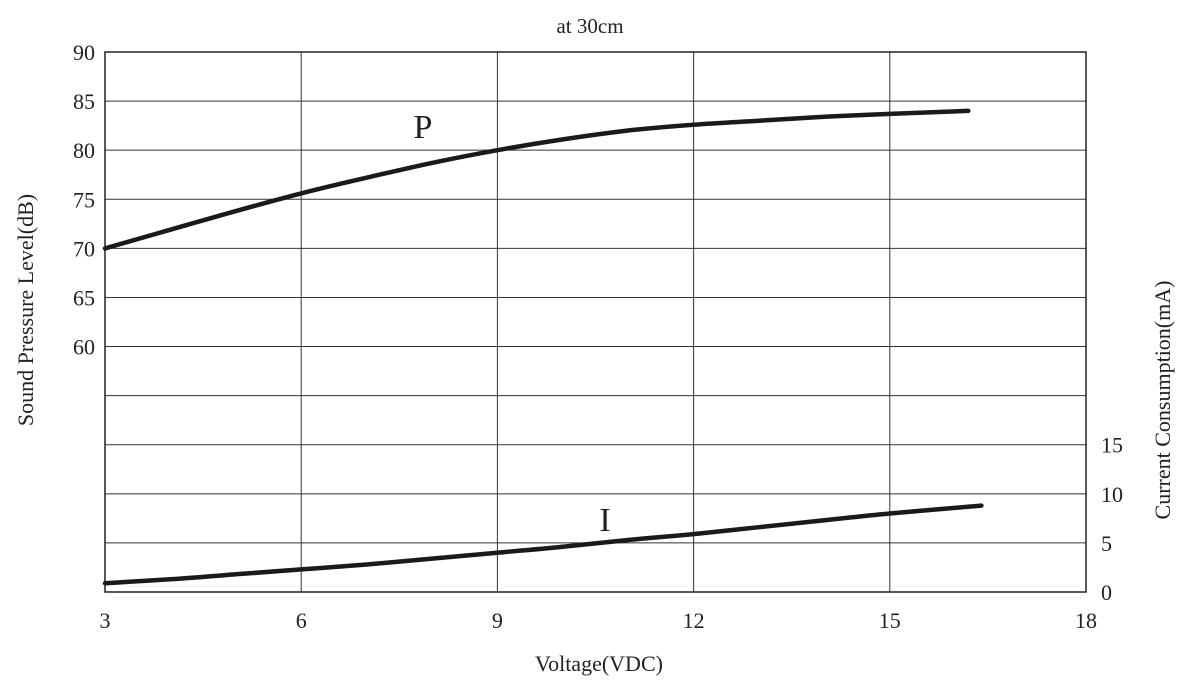  I want to click on right-axis-ticks: 15 10 5 0, so click(1112, 519).